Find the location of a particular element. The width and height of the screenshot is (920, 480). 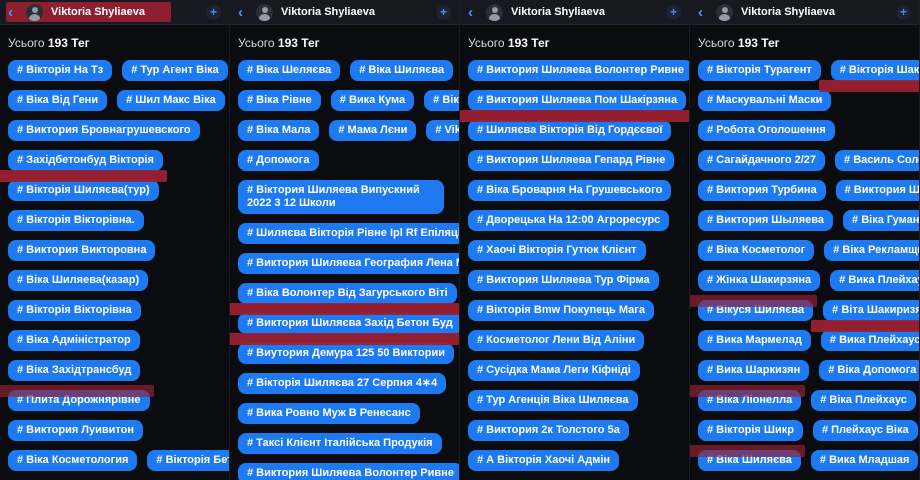

tag-row: # Віка Мала # Мама Лєни # Vika V is located at coordinates (348, 130).